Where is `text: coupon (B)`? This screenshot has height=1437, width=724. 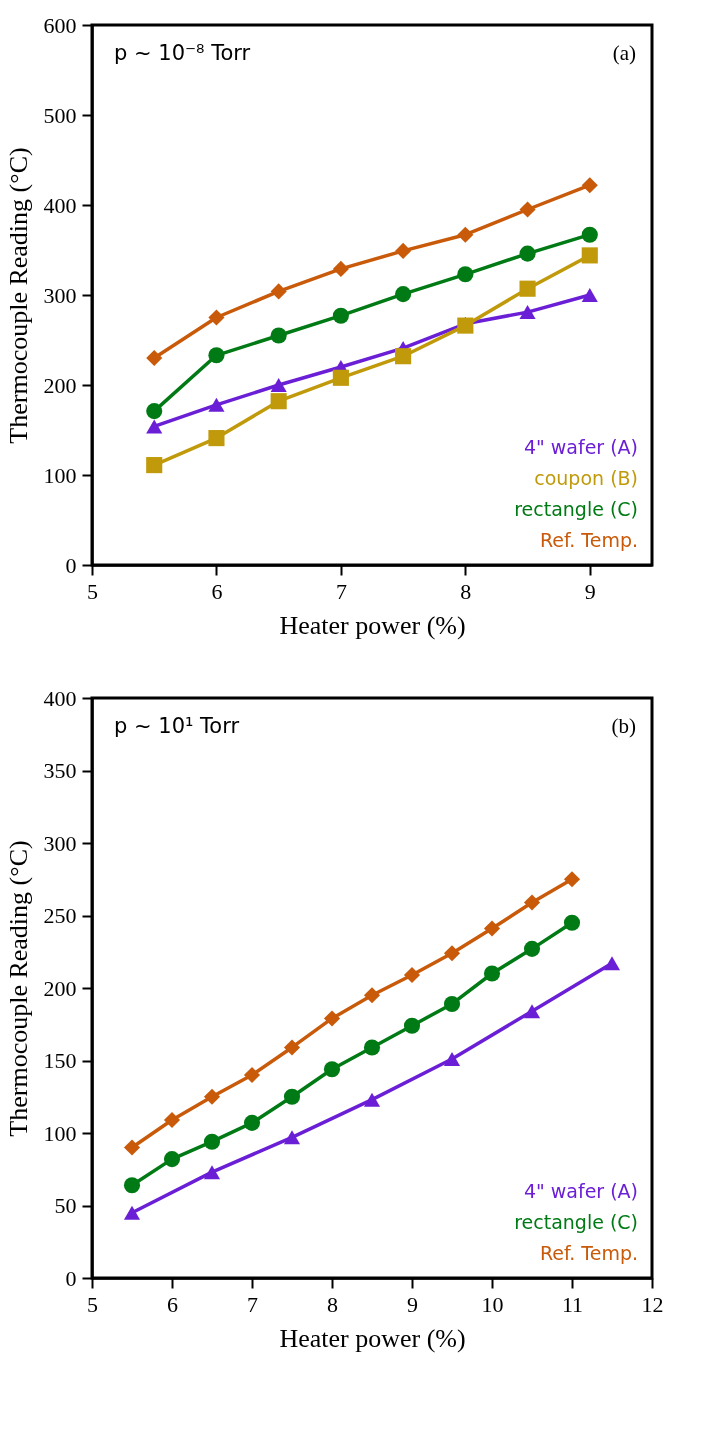
text: coupon (B) is located at coordinates (586, 478).